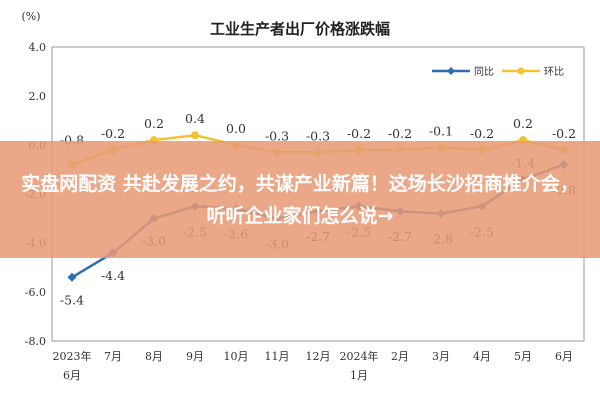  I want to click on x-tick-label: 4月, so click(482, 356).